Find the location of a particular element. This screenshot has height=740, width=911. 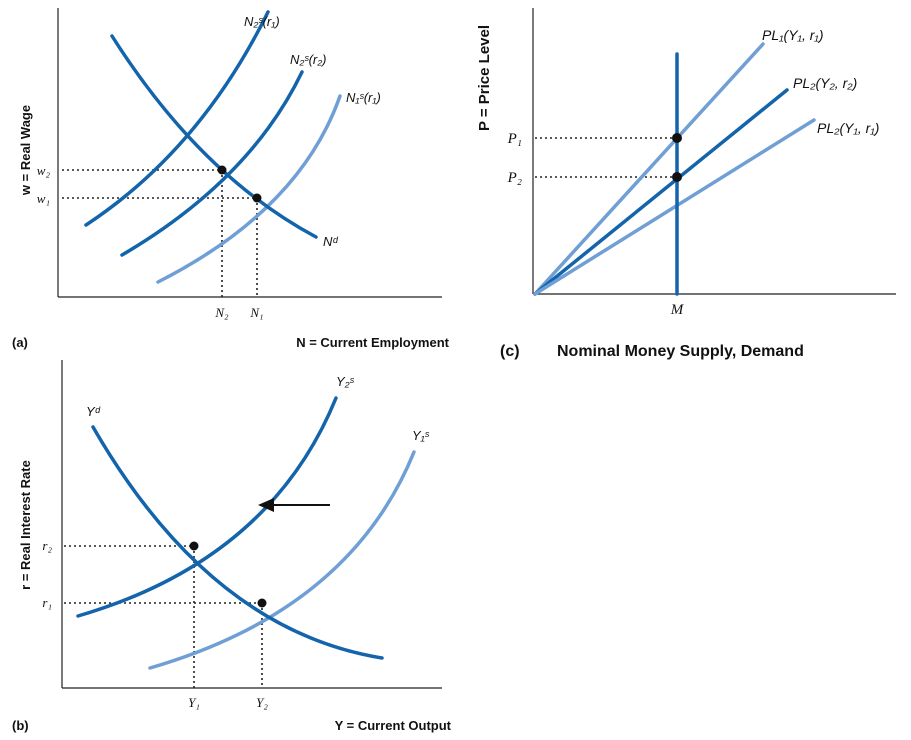

panel-a-ns1-r1-curve is located at coordinates (249, 189).